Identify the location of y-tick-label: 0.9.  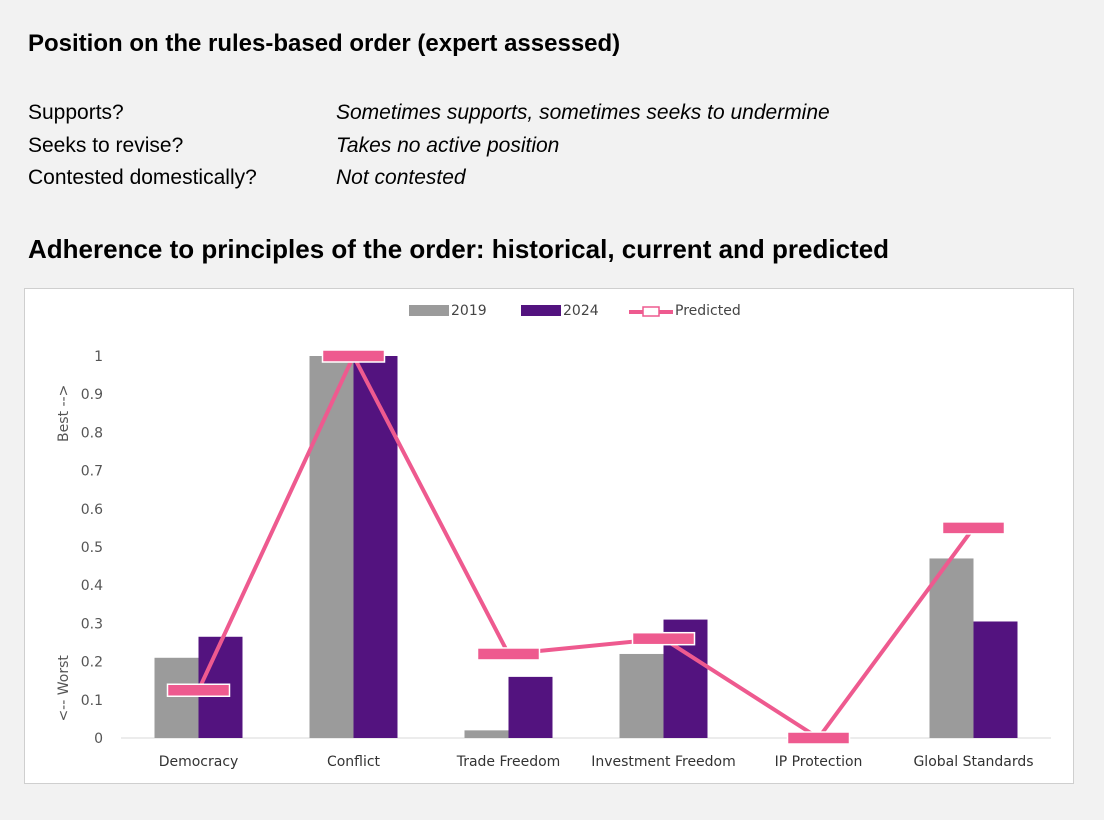
(92, 395).